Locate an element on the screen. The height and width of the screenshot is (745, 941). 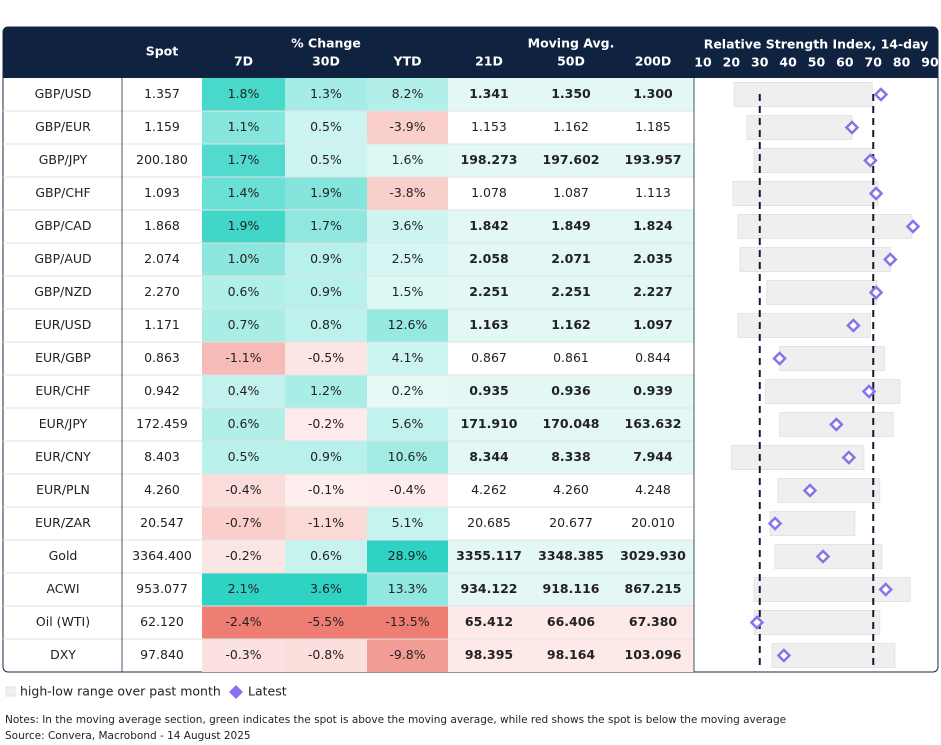
pct-cell: 5.1% is located at coordinates (408, 522).